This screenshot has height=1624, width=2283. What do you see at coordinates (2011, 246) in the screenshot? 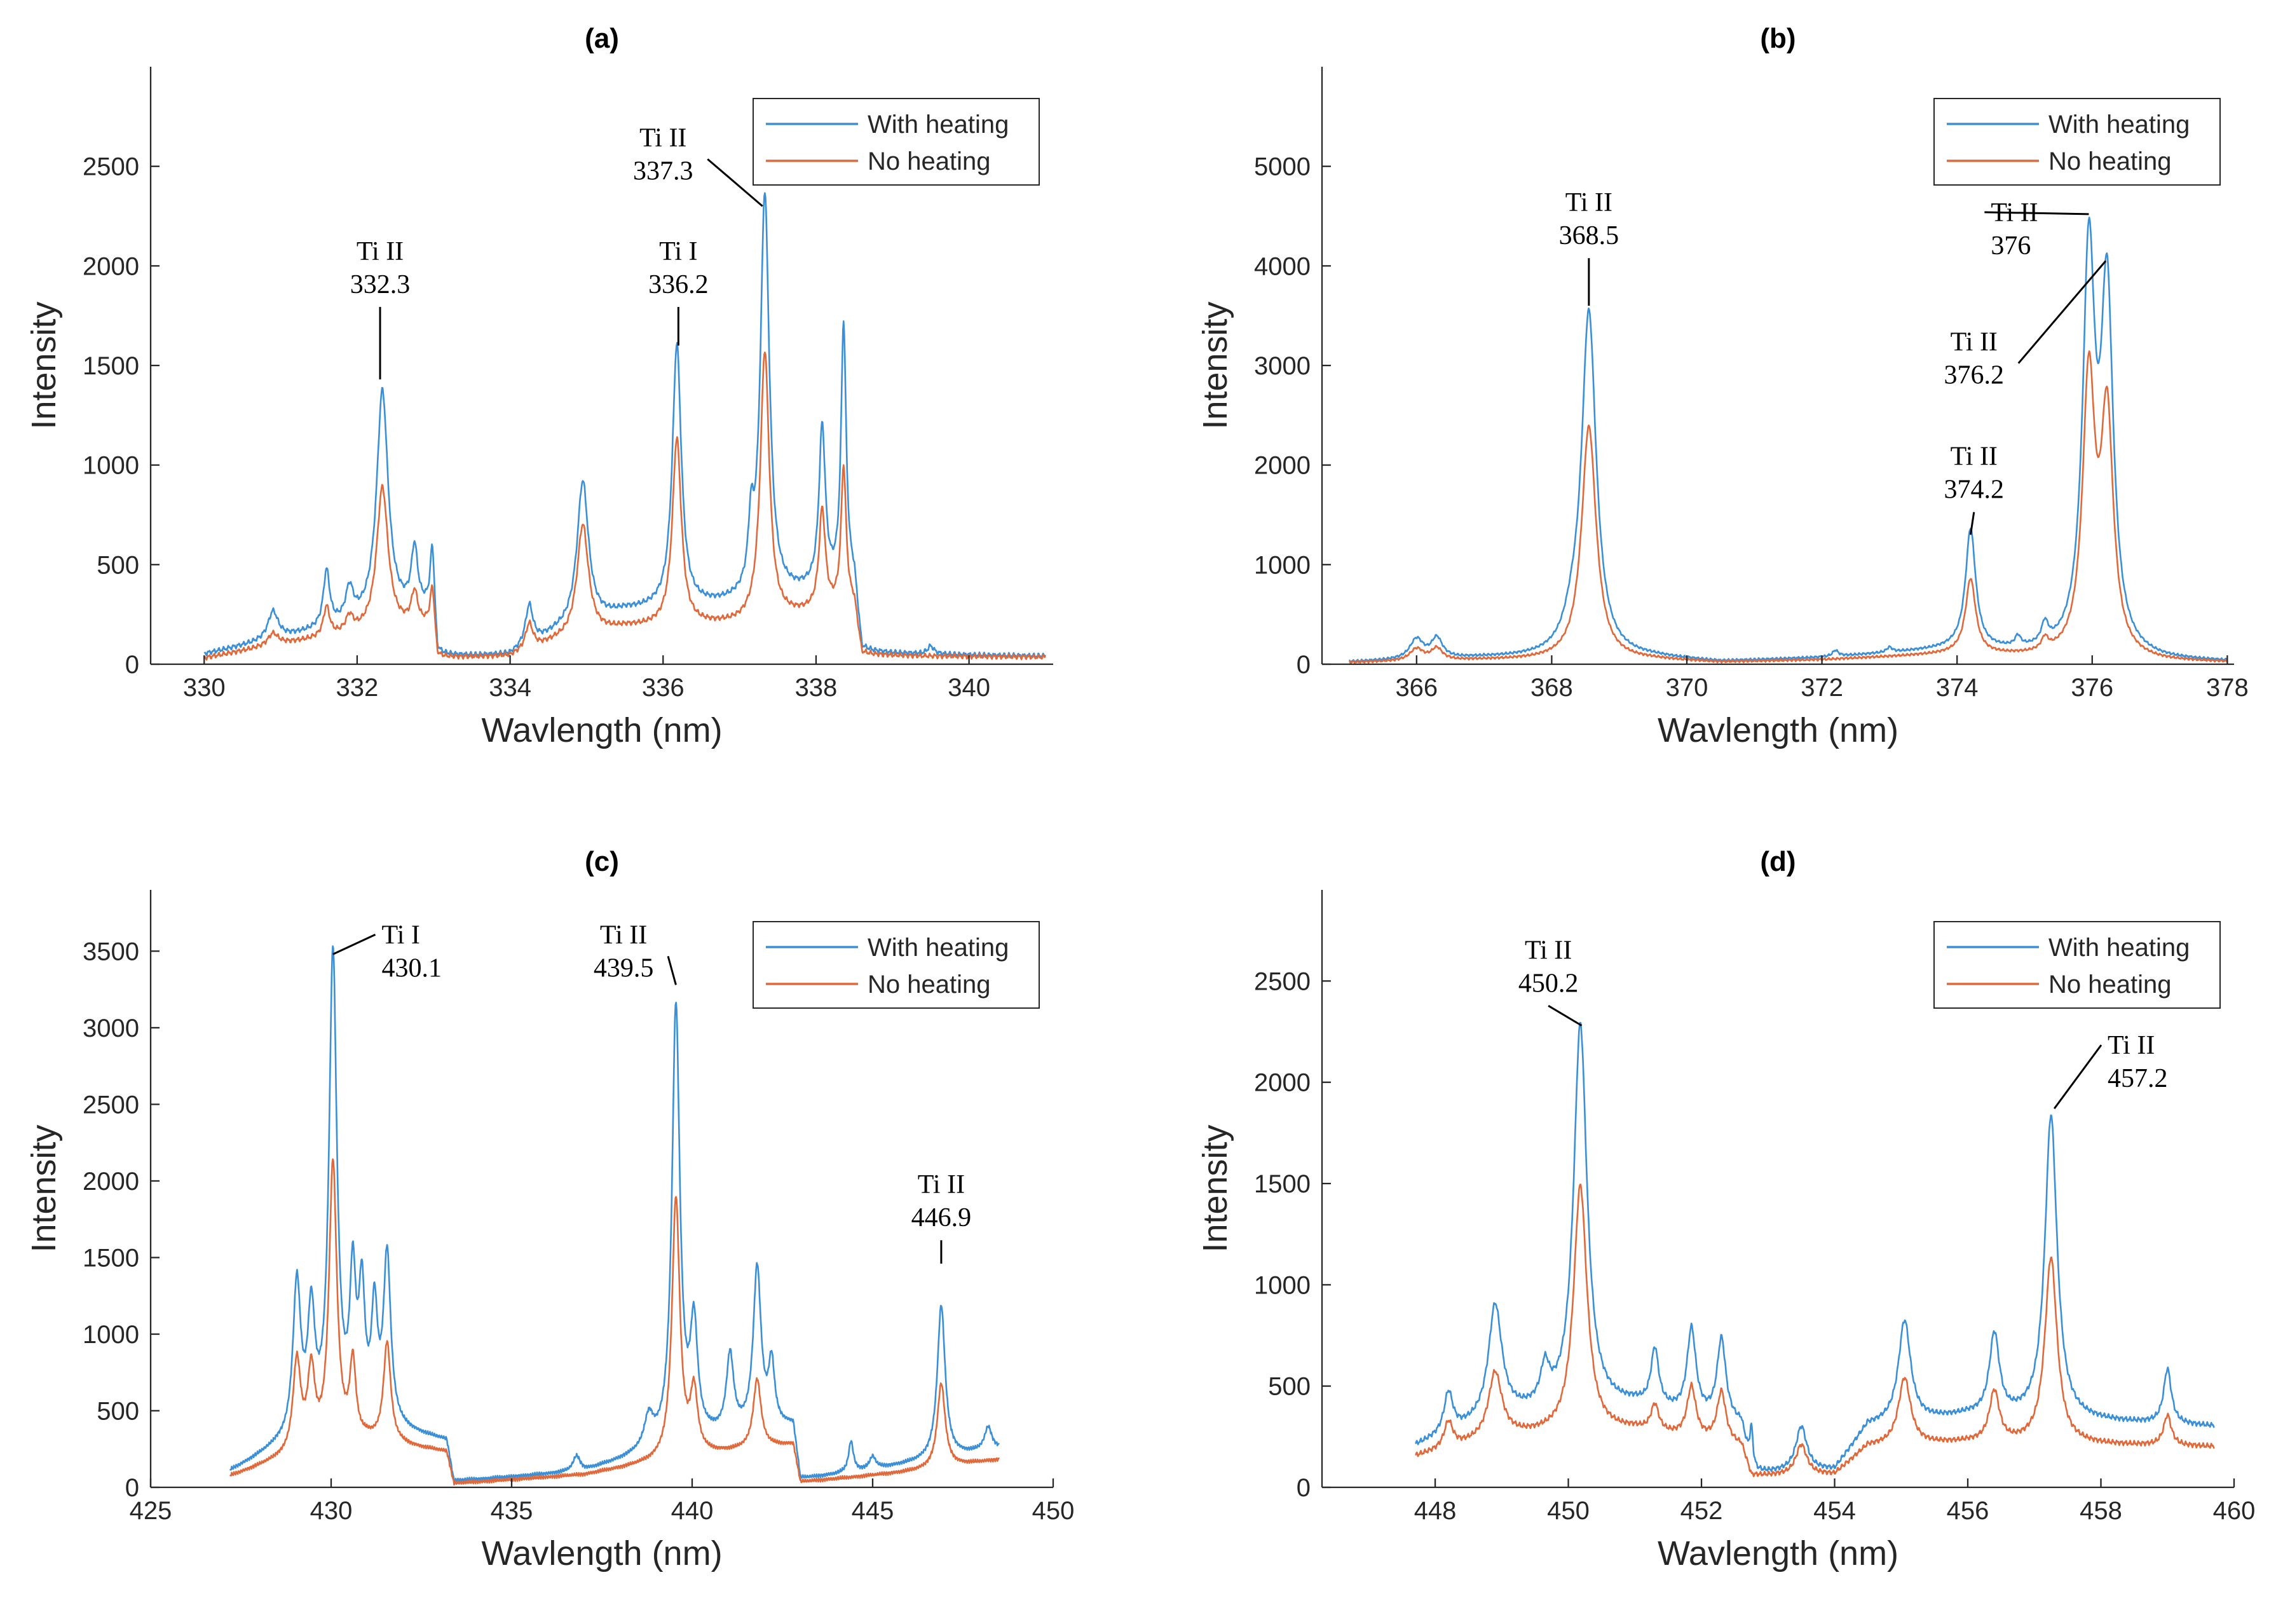
I see `annotation-label: 376` at bounding box center [2011, 246].